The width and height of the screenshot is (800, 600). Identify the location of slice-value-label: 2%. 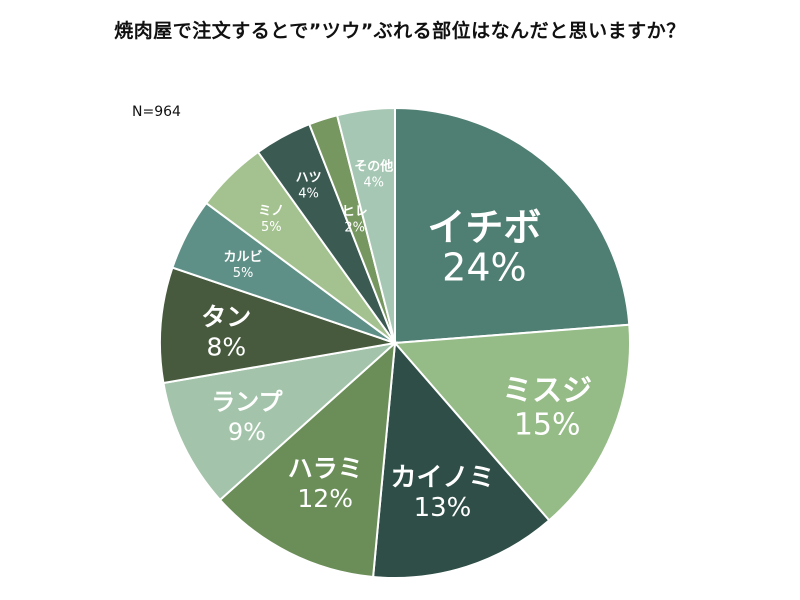
(354, 227).